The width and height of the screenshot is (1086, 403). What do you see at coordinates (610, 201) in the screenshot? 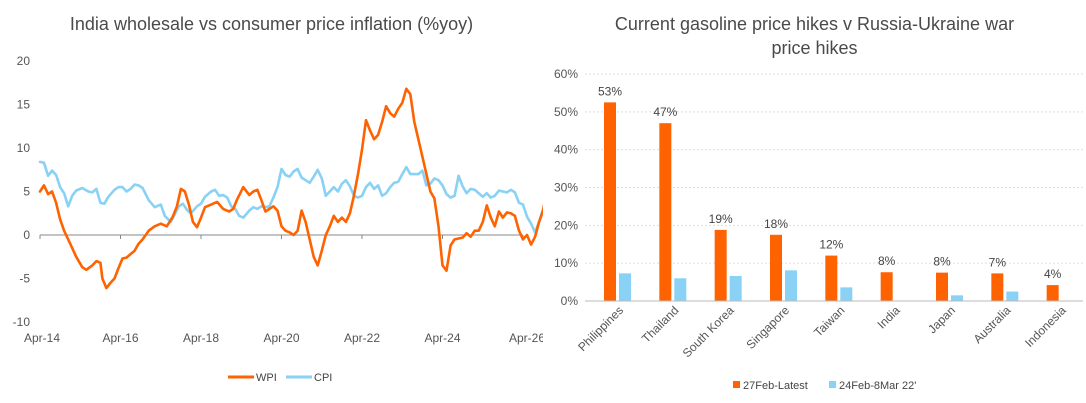
I see `bar-latest-philippines` at bounding box center [610, 201].